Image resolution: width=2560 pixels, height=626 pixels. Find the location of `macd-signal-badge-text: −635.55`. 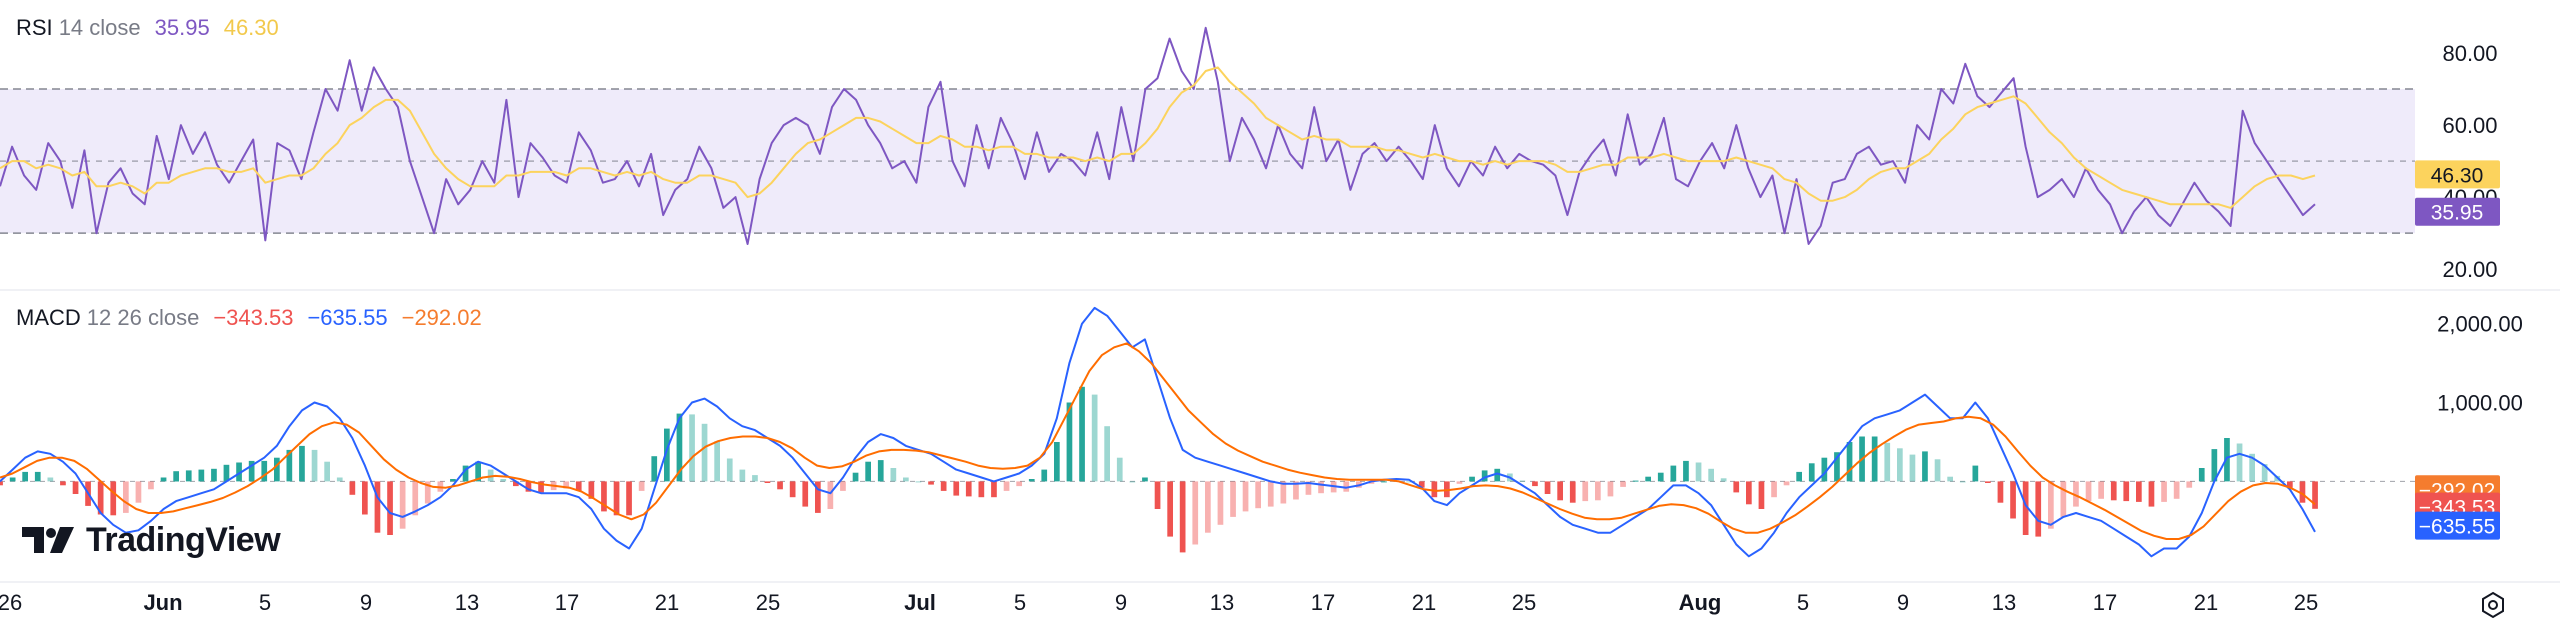

macd-signal-badge-text: −635.55 is located at coordinates (2457, 527).